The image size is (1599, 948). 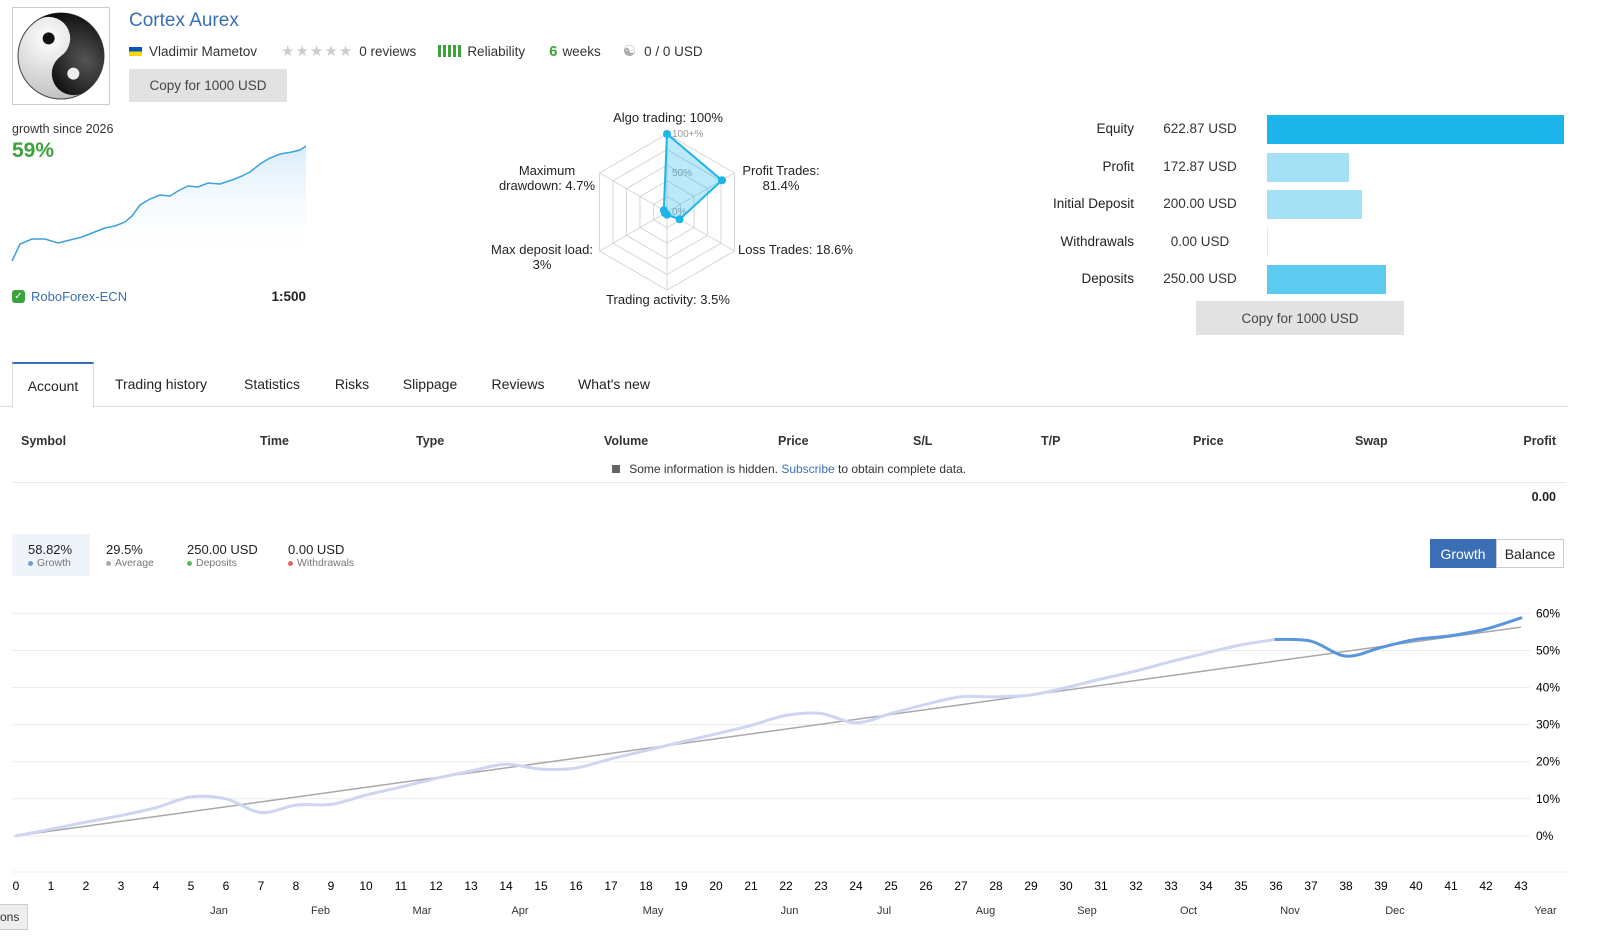 I want to click on equity-label-equity: Equity, so click(x=1115, y=128).